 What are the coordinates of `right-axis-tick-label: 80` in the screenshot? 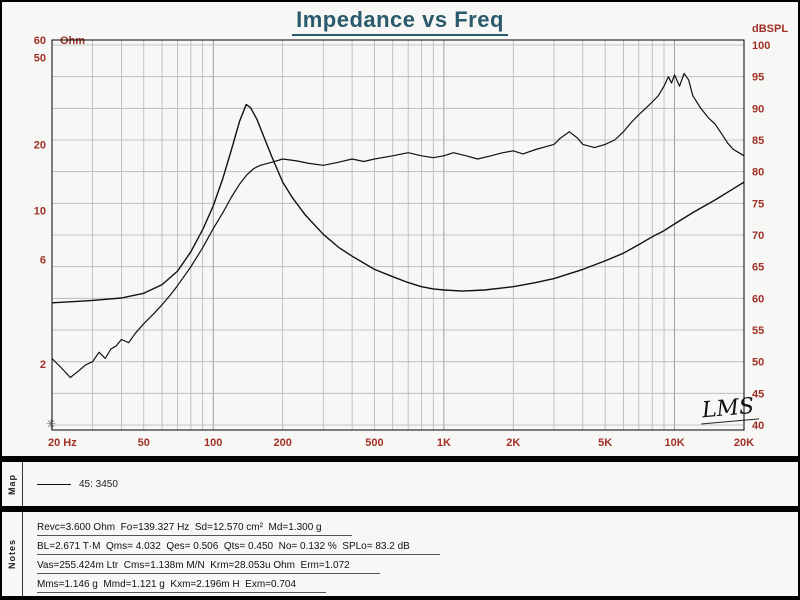 It's located at (758, 173).